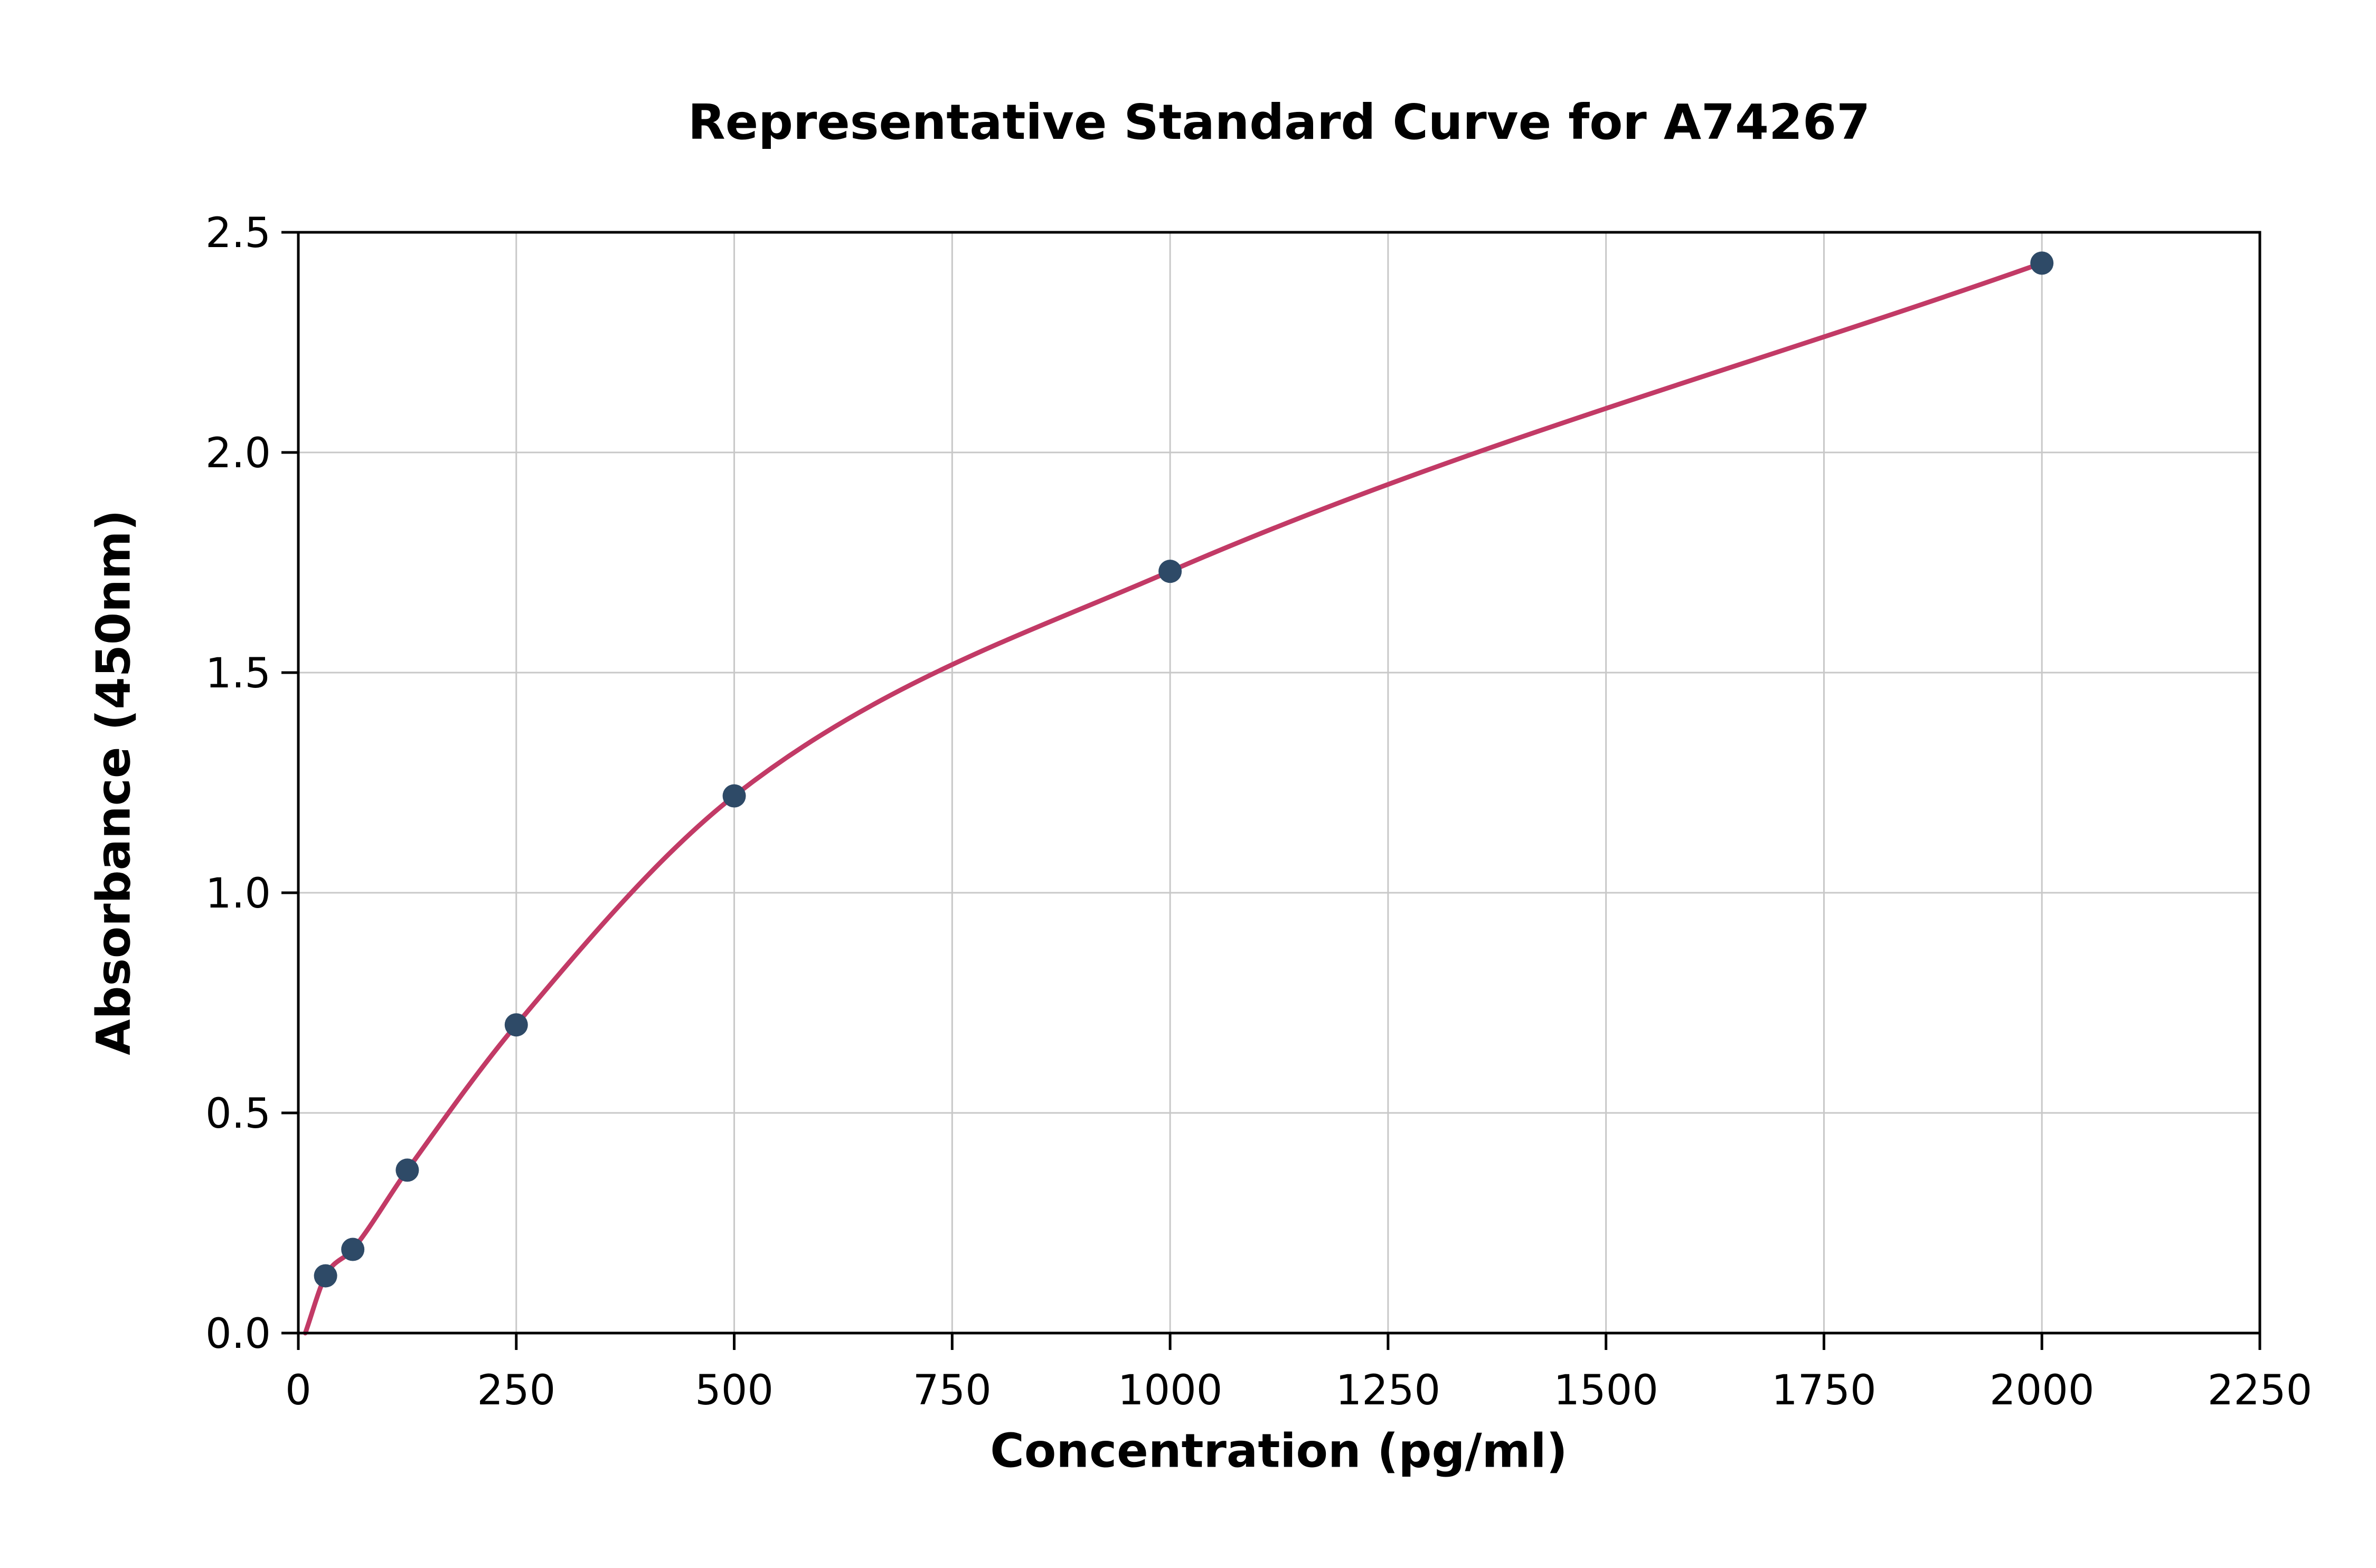 Image resolution: width=2376 pixels, height=1568 pixels. What do you see at coordinates (299, 1390) in the screenshot?
I see `x-tick-label: 0` at bounding box center [299, 1390].